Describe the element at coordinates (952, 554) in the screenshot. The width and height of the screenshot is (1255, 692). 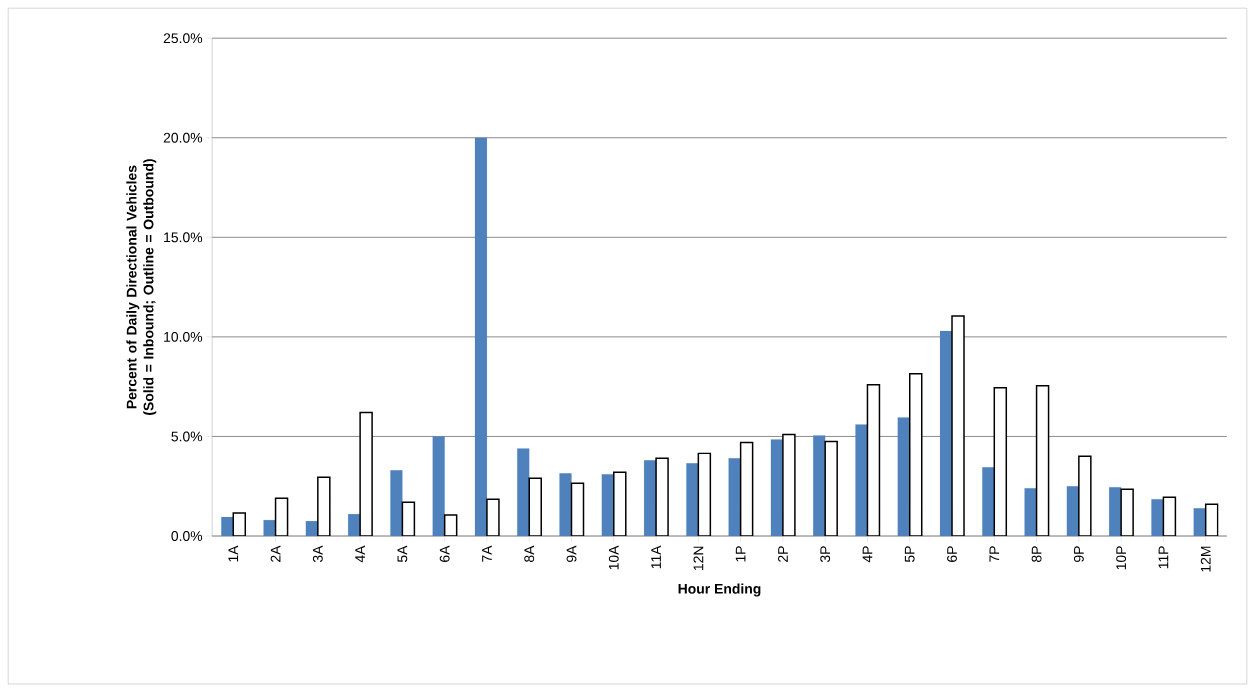
I see `x-tick-label: 6P` at that location.